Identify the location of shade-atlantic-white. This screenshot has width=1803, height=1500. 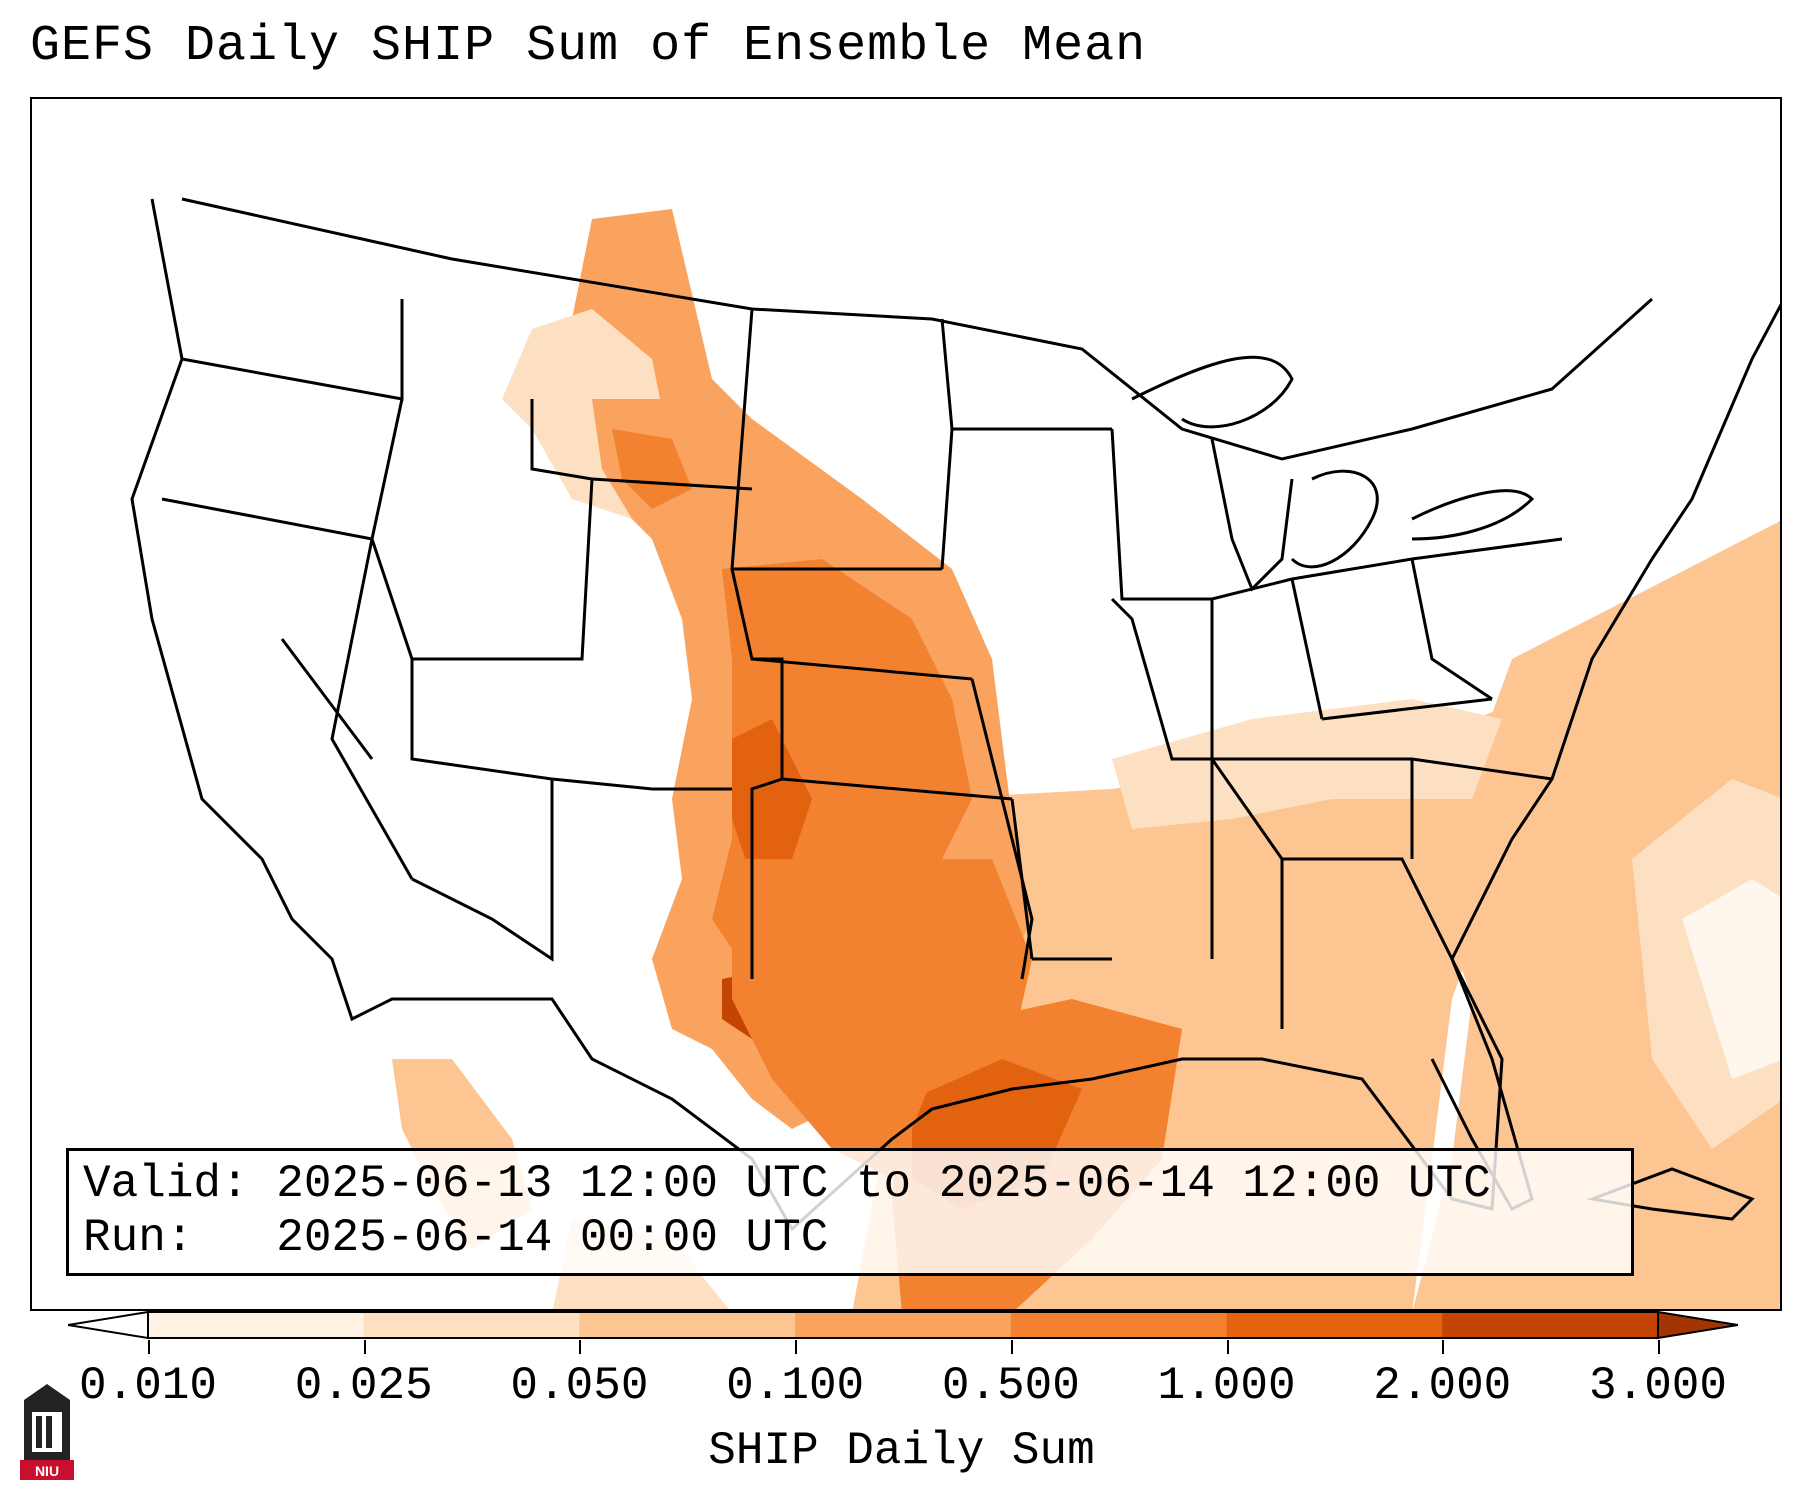
(1731, 979).